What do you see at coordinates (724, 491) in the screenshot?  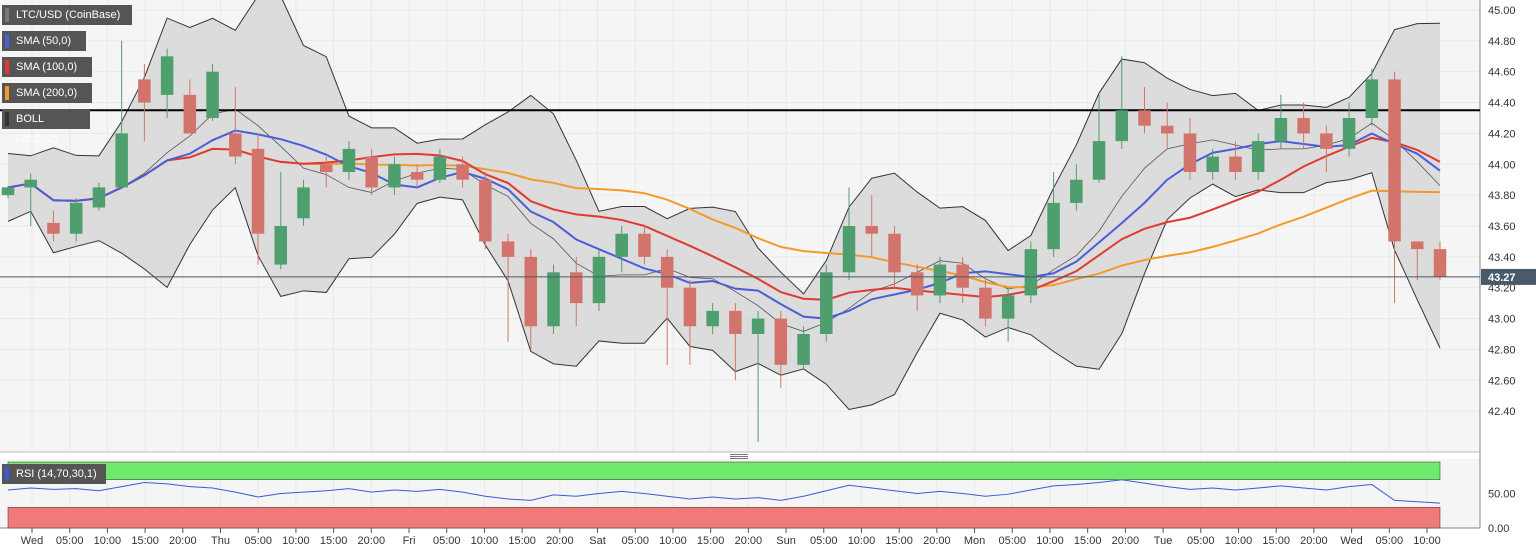 I see `rsi-line` at bounding box center [724, 491].